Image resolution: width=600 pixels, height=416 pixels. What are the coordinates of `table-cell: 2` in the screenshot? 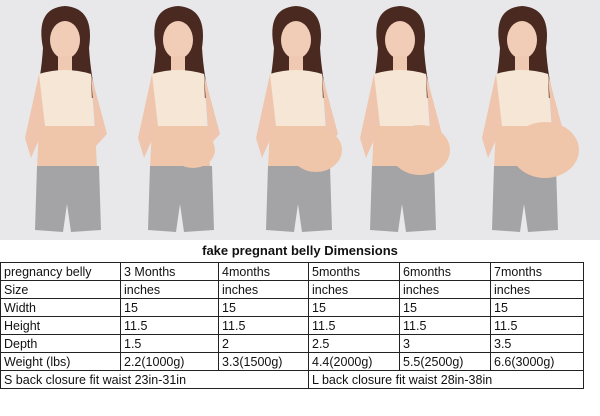 It's located at (263, 343).